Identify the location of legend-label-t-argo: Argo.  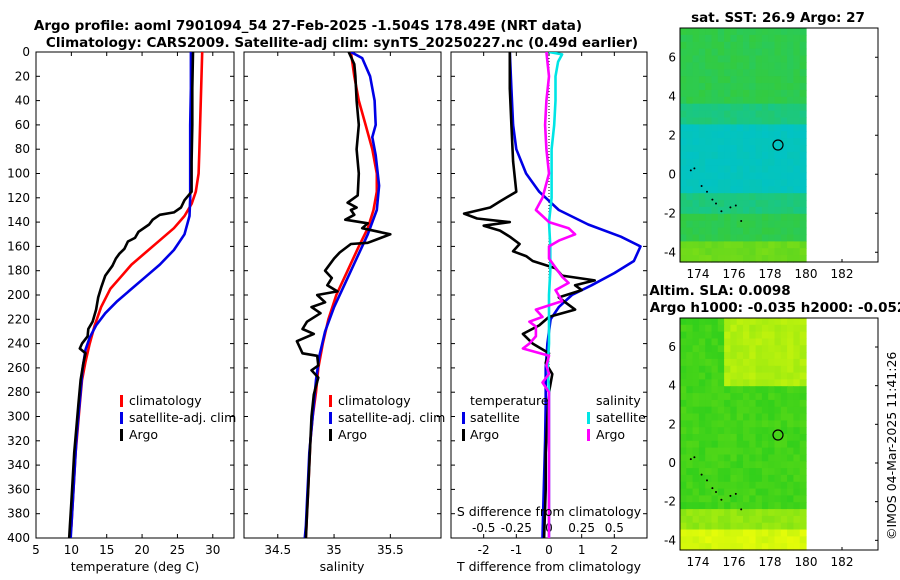
(484, 434).